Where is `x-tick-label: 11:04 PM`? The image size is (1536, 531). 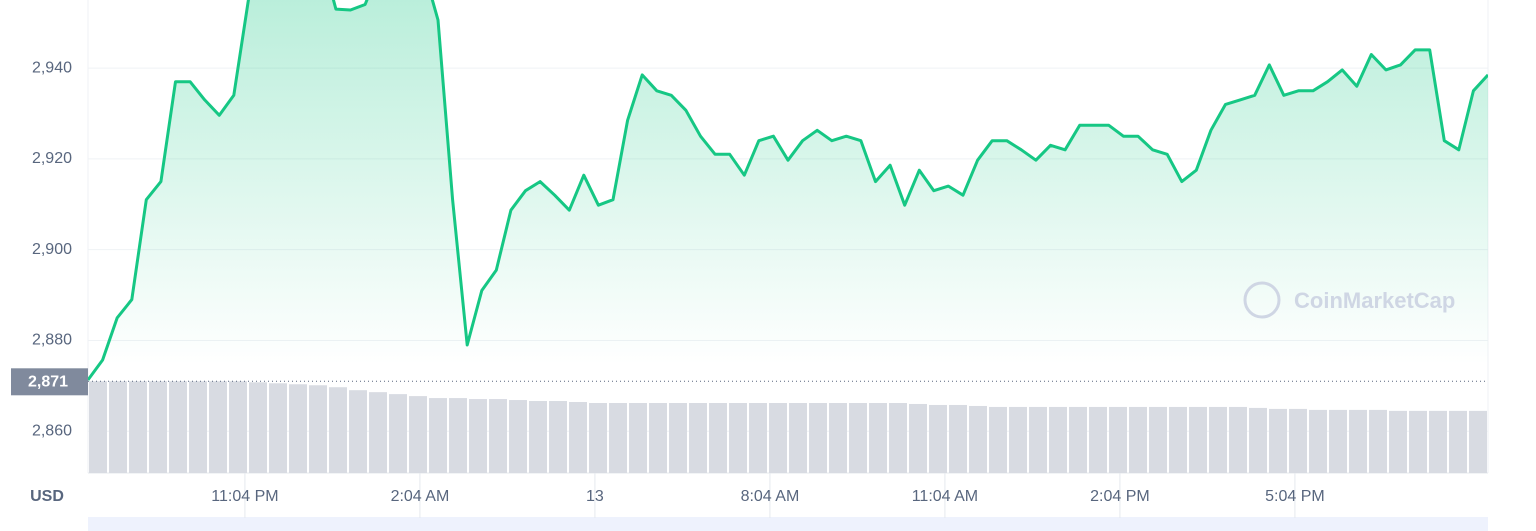
x-tick-label: 11:04 PM is located at coordinates (244, 496).